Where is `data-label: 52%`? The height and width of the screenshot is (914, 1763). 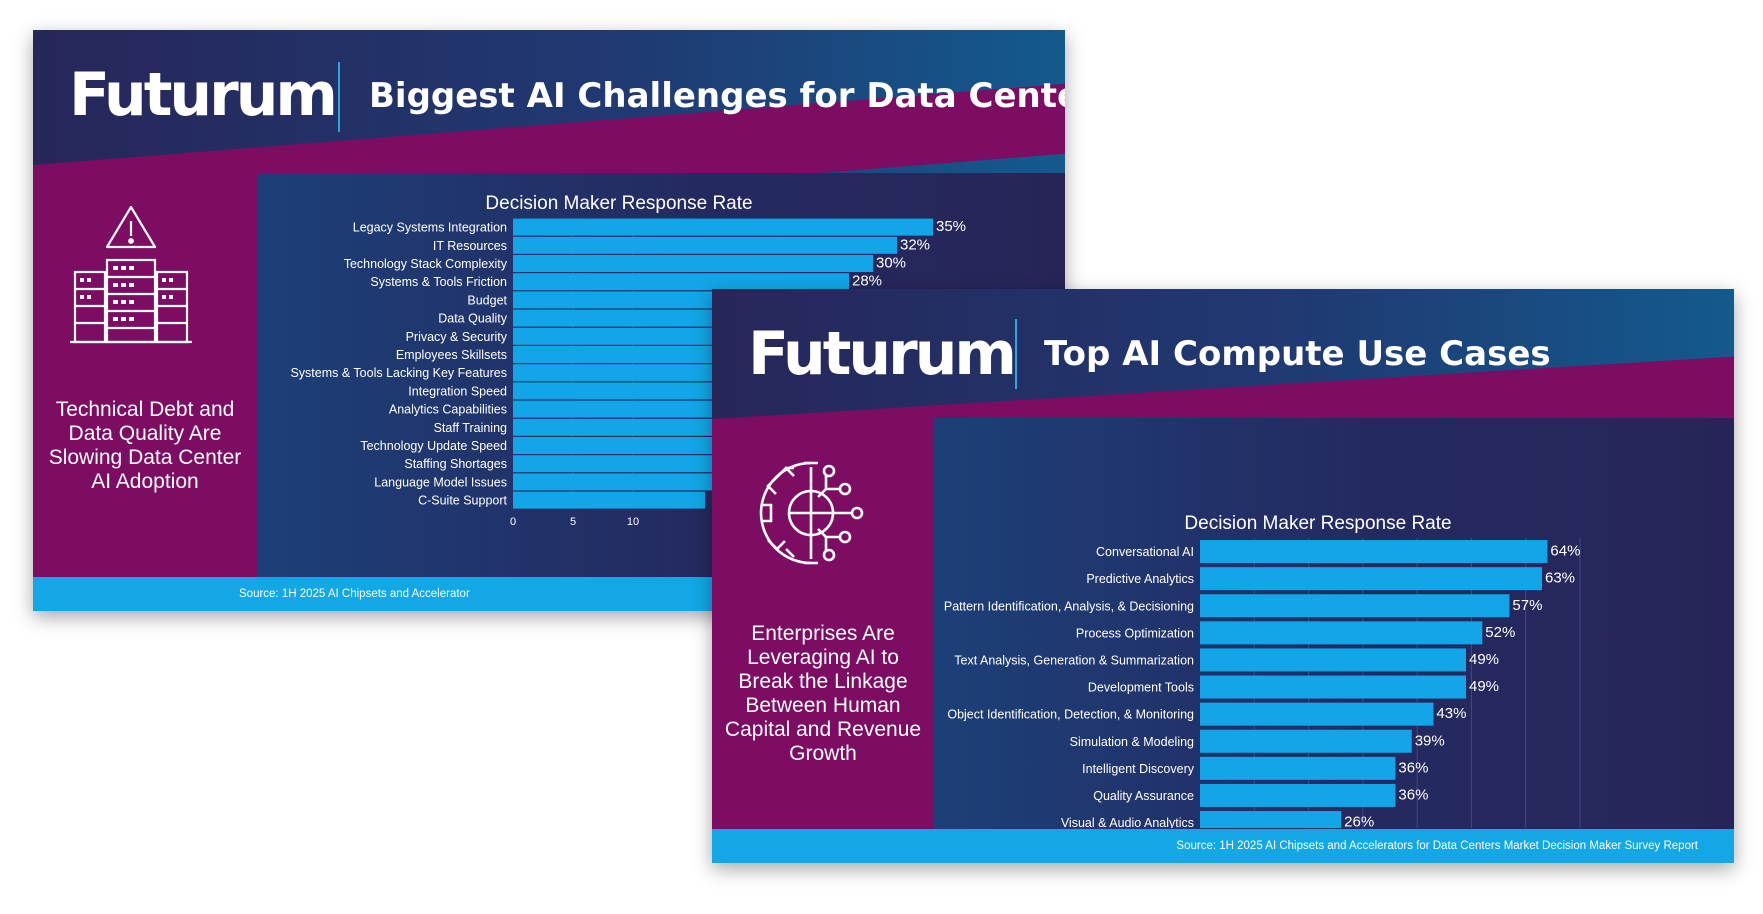 data-label: 52% is located at coordinates (1500, 632).